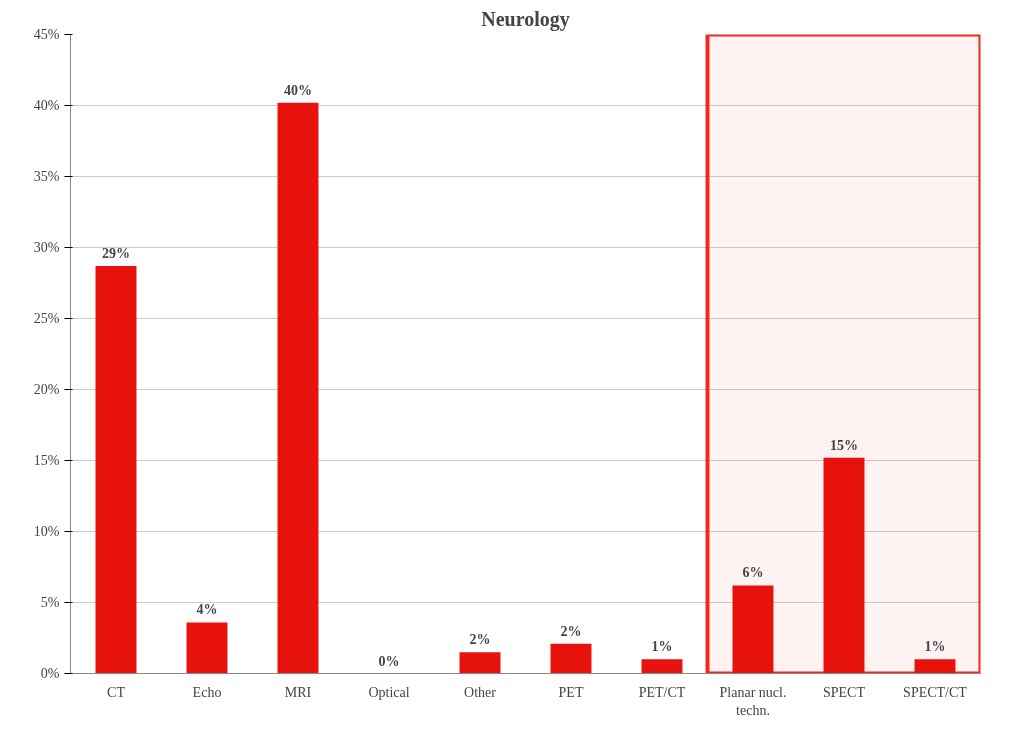 The height and width of the screenshot is (734, 1018). What do you see at coordinates (50, 673) in the screenshot?
I see `y-tick-label: 0%` at bounding box center [50, 673].